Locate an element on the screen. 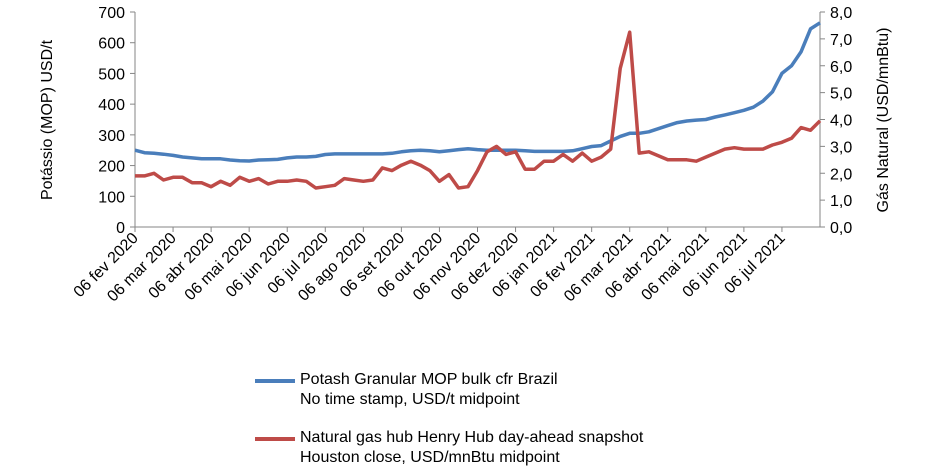  y-axis-label: Potássio (MOP) USD/t is located at coordinates (47, 119).